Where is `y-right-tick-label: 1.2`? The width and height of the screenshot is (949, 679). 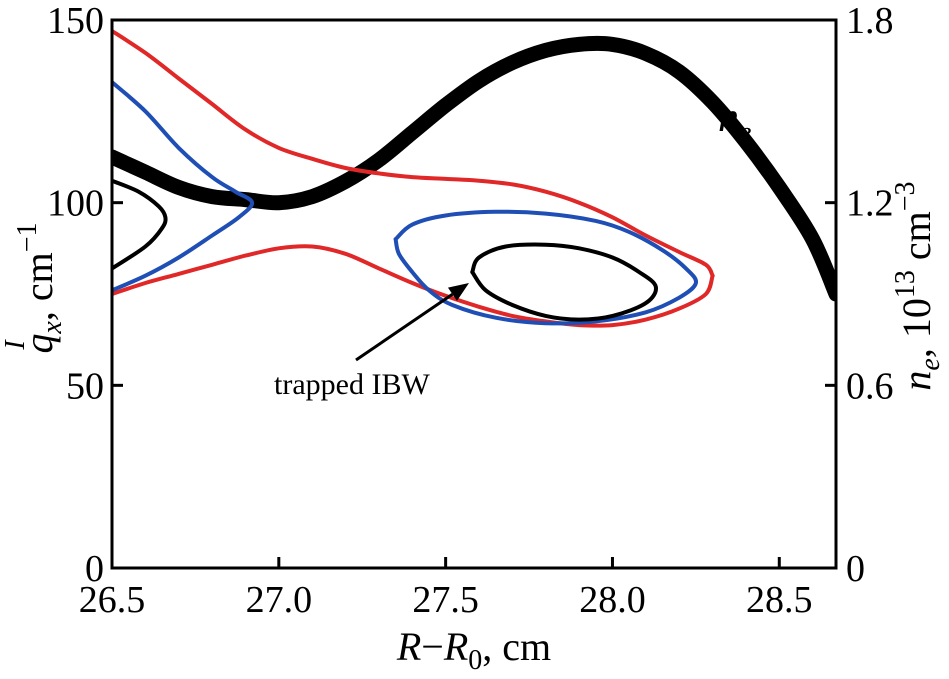 y-right-tick-label: 1.2 is located at coordinates (870, 204).